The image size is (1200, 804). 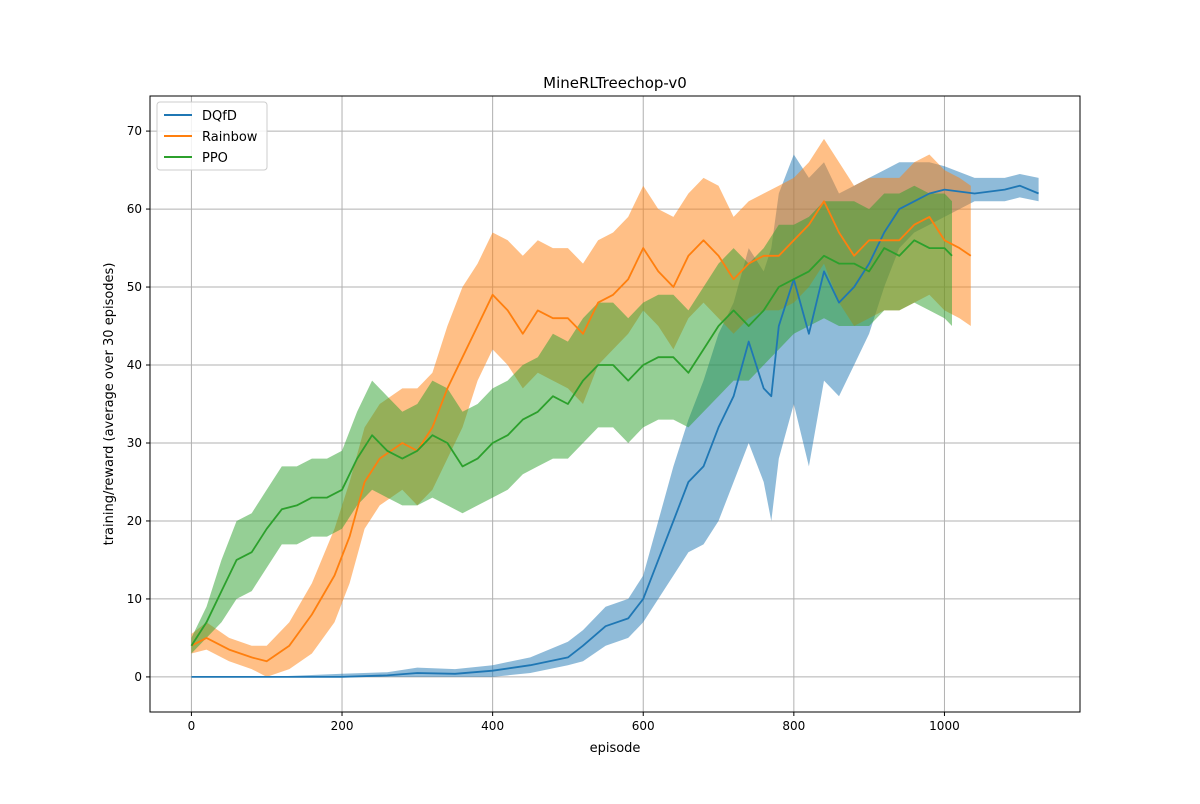 I want to click on x-axis-label: episode, so click(x=615, y=748).